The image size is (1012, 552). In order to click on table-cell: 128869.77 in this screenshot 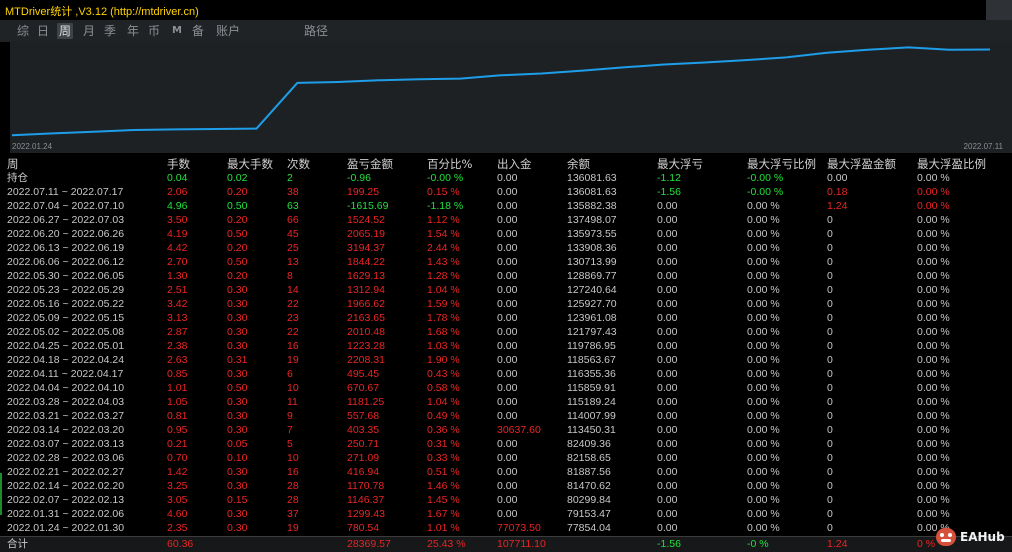, I will do `click(592, 276)`.